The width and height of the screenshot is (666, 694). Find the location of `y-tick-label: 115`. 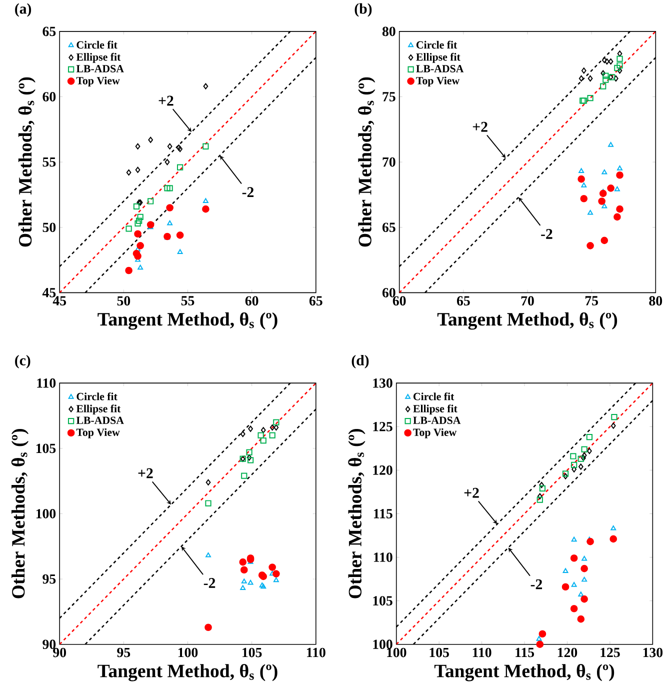

y-tick-label: 115 is located at coordinates (383, 513).